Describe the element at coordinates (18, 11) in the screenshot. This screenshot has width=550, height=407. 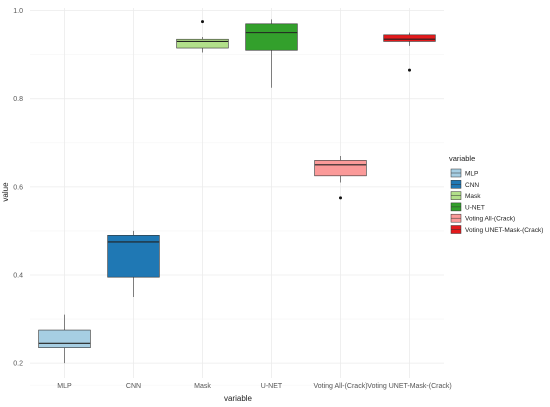
I see `y-tick-label: 1.0` at that location.